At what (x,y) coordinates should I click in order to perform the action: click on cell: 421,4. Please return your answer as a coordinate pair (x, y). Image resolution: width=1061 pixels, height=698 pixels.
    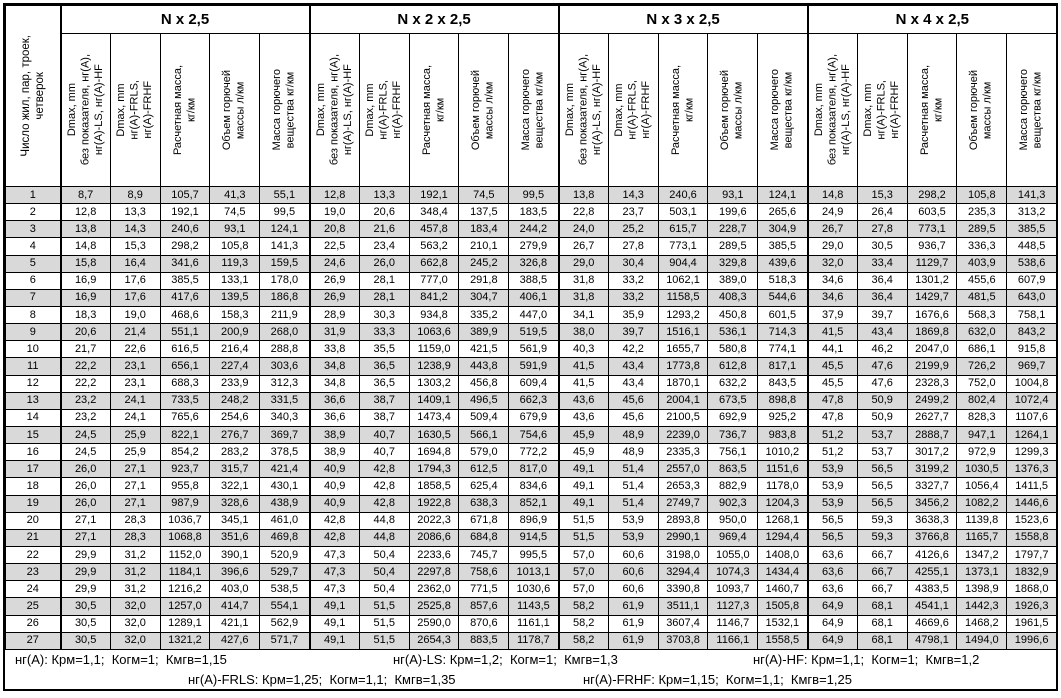
    Looking at the image, I should click on (285, 469).